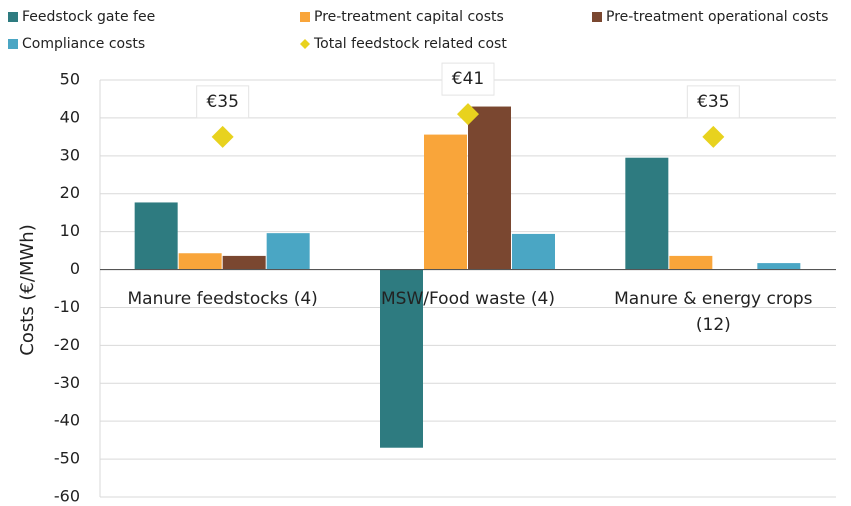 The width and height of the screenshot is (851, 506). Describe the element at coordinates (67, 306) in the screenshot. I see `y-tick-label: -10` at that location.